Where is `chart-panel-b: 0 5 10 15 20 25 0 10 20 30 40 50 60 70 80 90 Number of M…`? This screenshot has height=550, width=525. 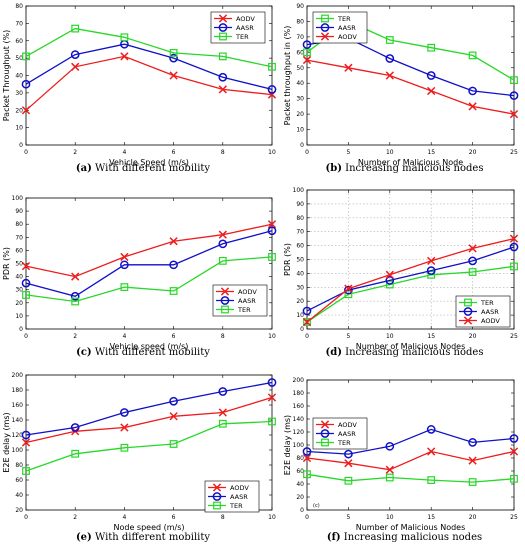
chart-panel-b: 0 5 10 15 20 25 0 10 20 30 40 50 60 70 80 90 Number of M… is located at coordinates (401, 88).